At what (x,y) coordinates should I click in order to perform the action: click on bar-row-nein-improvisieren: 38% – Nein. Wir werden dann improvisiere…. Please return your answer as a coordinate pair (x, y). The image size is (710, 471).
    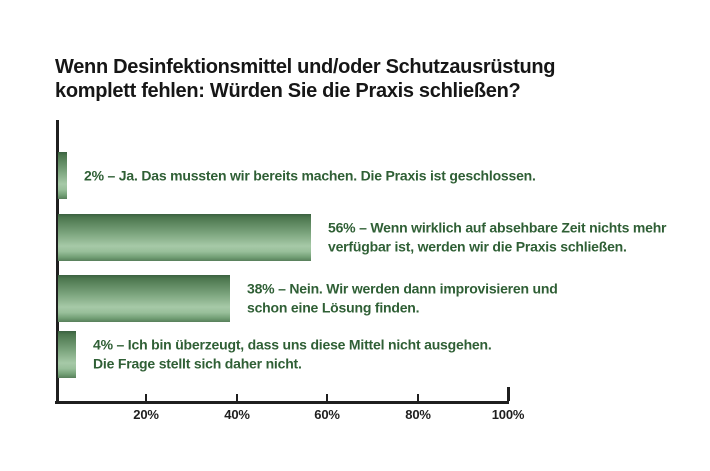
    Looking at the image, I should click on (384, 298).